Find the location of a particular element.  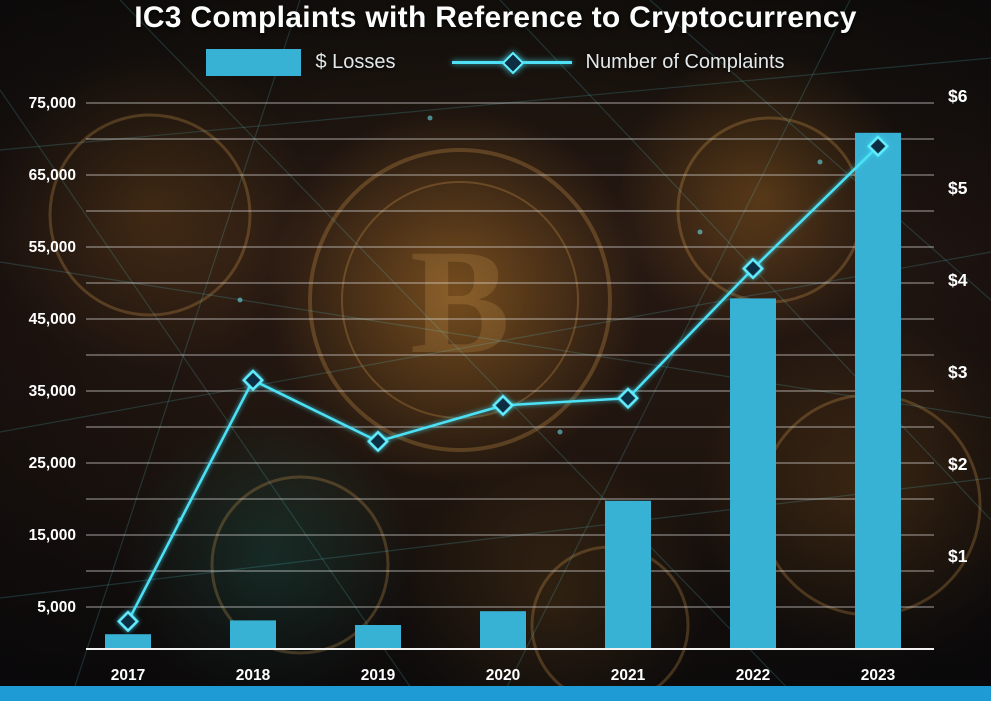

left-axis-tick-label: 15,000 is located at coordinates (52, 535).